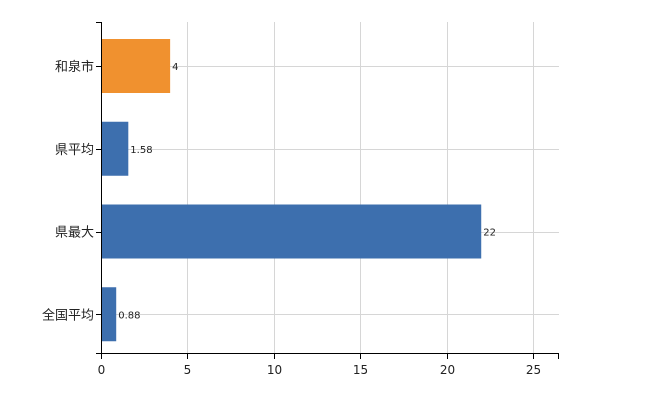 This screenshot has height=400, width=650. I want to click on data-label: 4, so click(175, 67).